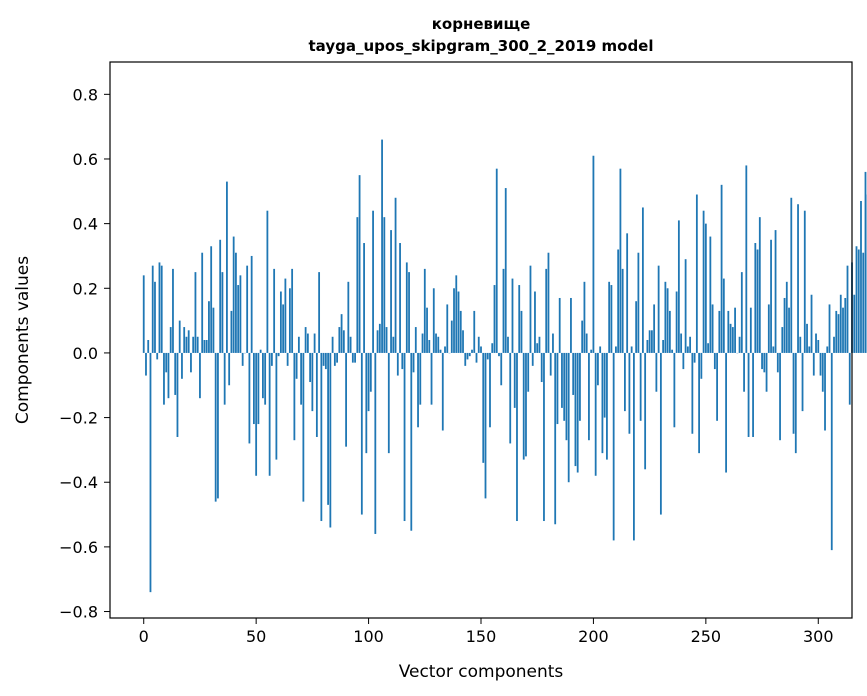 This screenshot has width=867, height=696. I want to click on x-tick-label: 250, so click(706, 636).